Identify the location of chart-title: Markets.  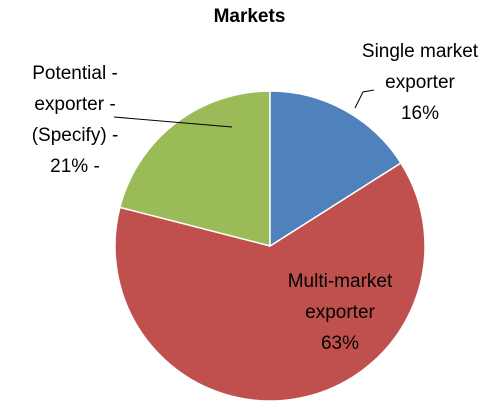
(249, 16).